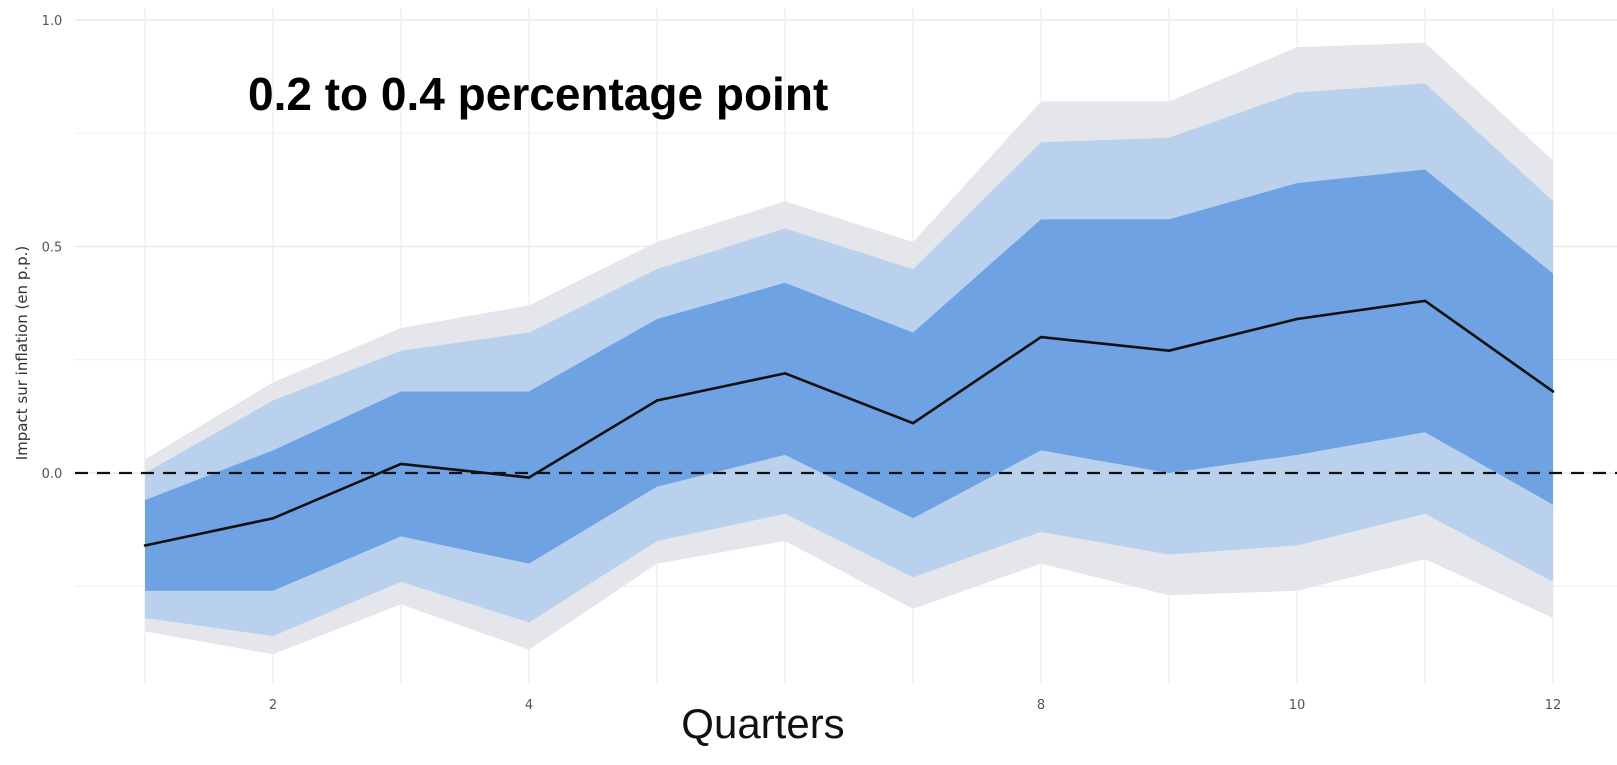 This screenshot has height=765, width=1617. What do you see at coordinates (273, 705) in the screenshot?
I see `x-tick-label: 2` at bounding box center [273, 705].